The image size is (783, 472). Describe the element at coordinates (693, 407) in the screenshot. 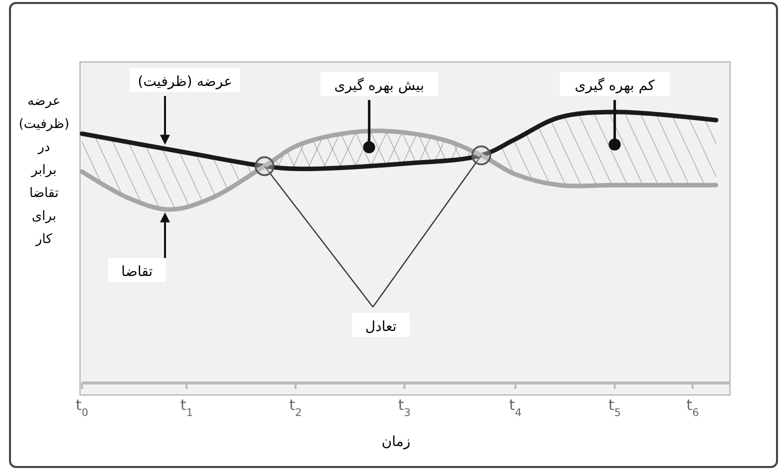

I see `x-tick-label: t$_{6}$` at that location.